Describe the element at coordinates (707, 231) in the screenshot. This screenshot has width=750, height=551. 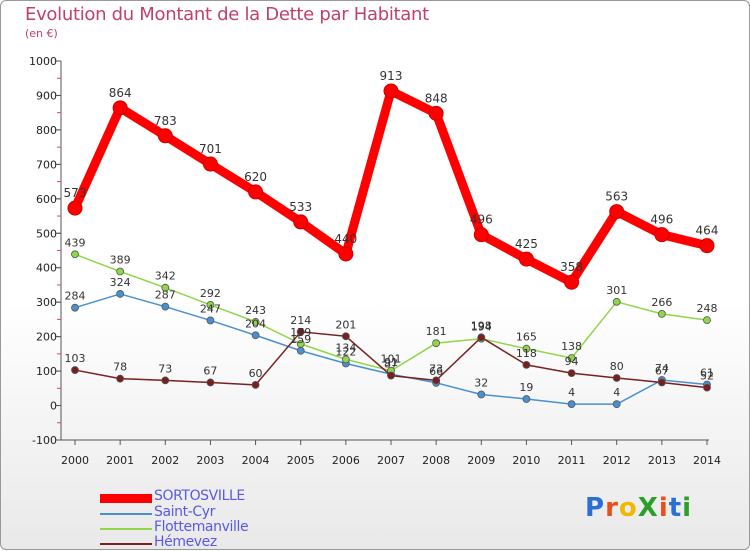
I see `data-label: 464` at that location.